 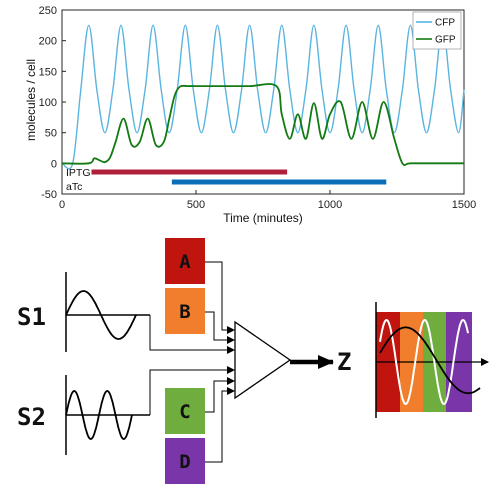 I want to click on y-axis-label: molecules / cell, so click(x=31, y=100).